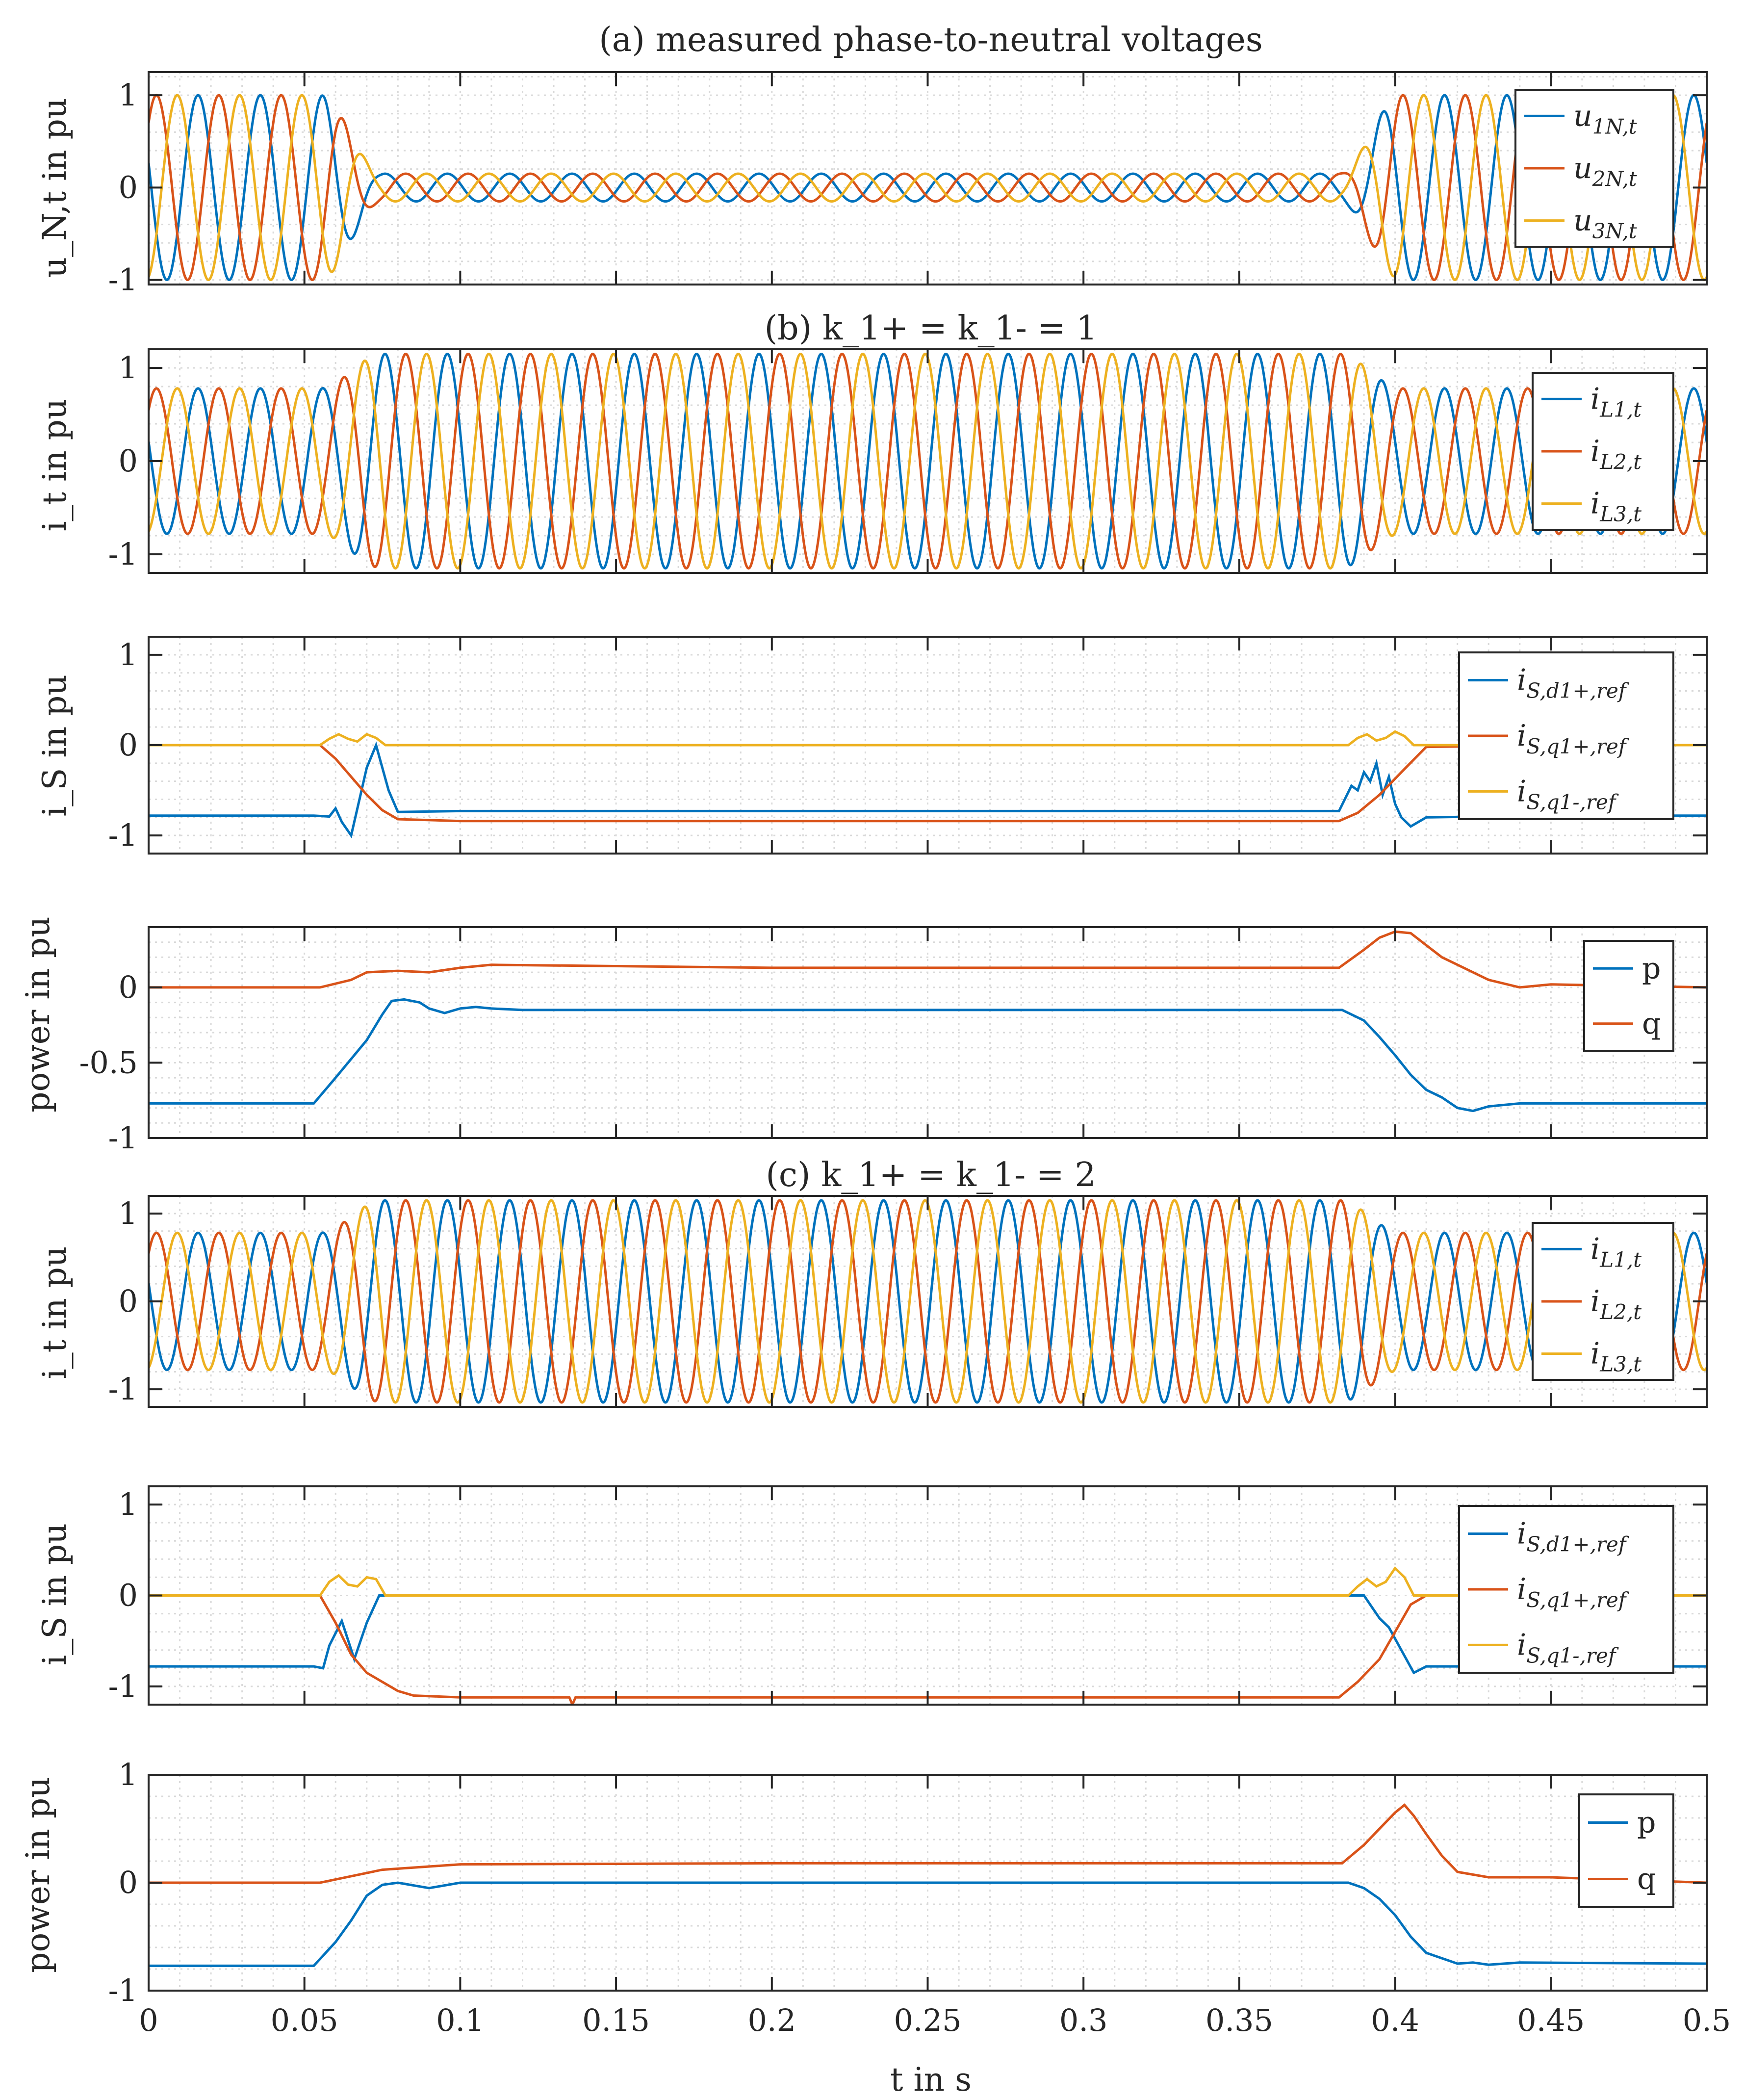  What do you see at coordinates (55, 188) in the screenshot?
I see `panel-a-ylabel: u_N,t in pu` at bounding box center [55, 188].